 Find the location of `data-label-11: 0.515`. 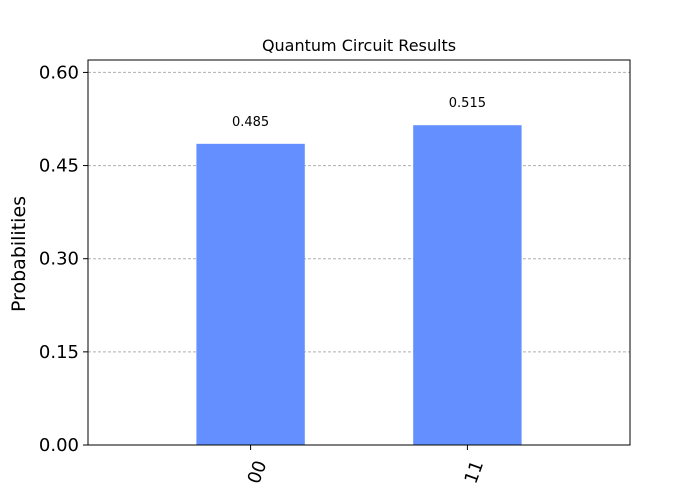

data-label-11: 0.515 is located at coordinates (467, 103).